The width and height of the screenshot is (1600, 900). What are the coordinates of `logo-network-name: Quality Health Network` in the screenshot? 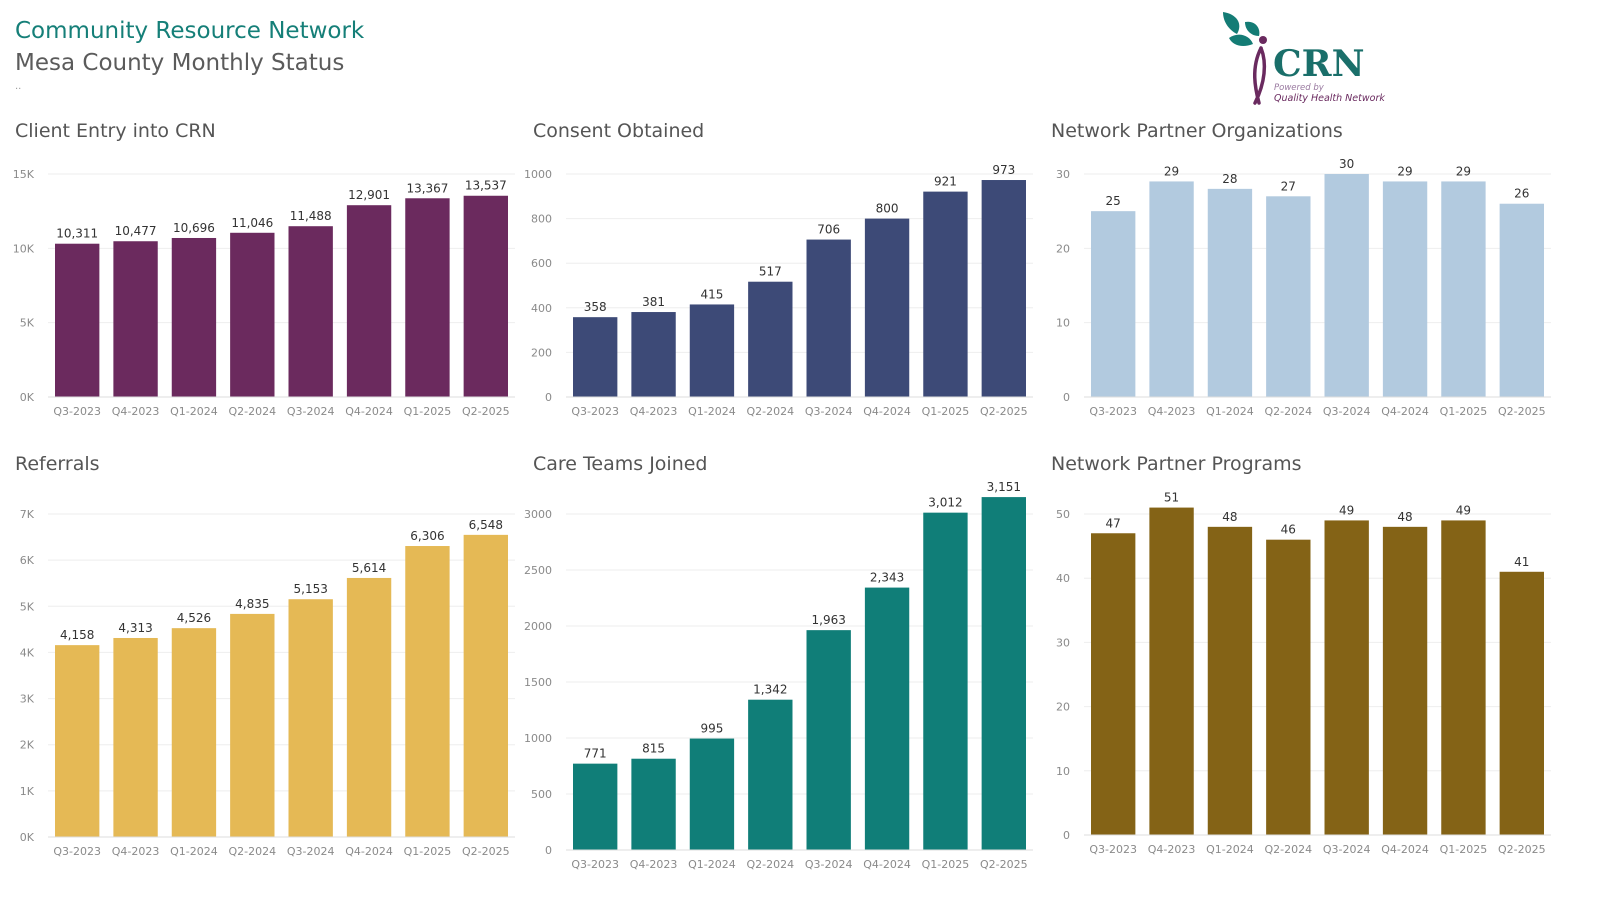 It's located at (1329, 98).